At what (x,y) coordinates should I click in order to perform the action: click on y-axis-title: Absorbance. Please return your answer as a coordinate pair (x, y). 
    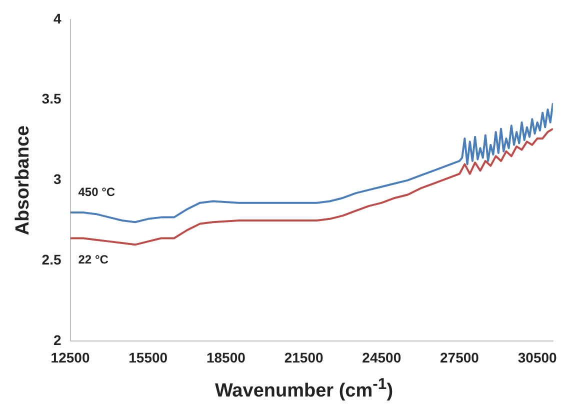
    Looking at the image, I should click on (23, 180).